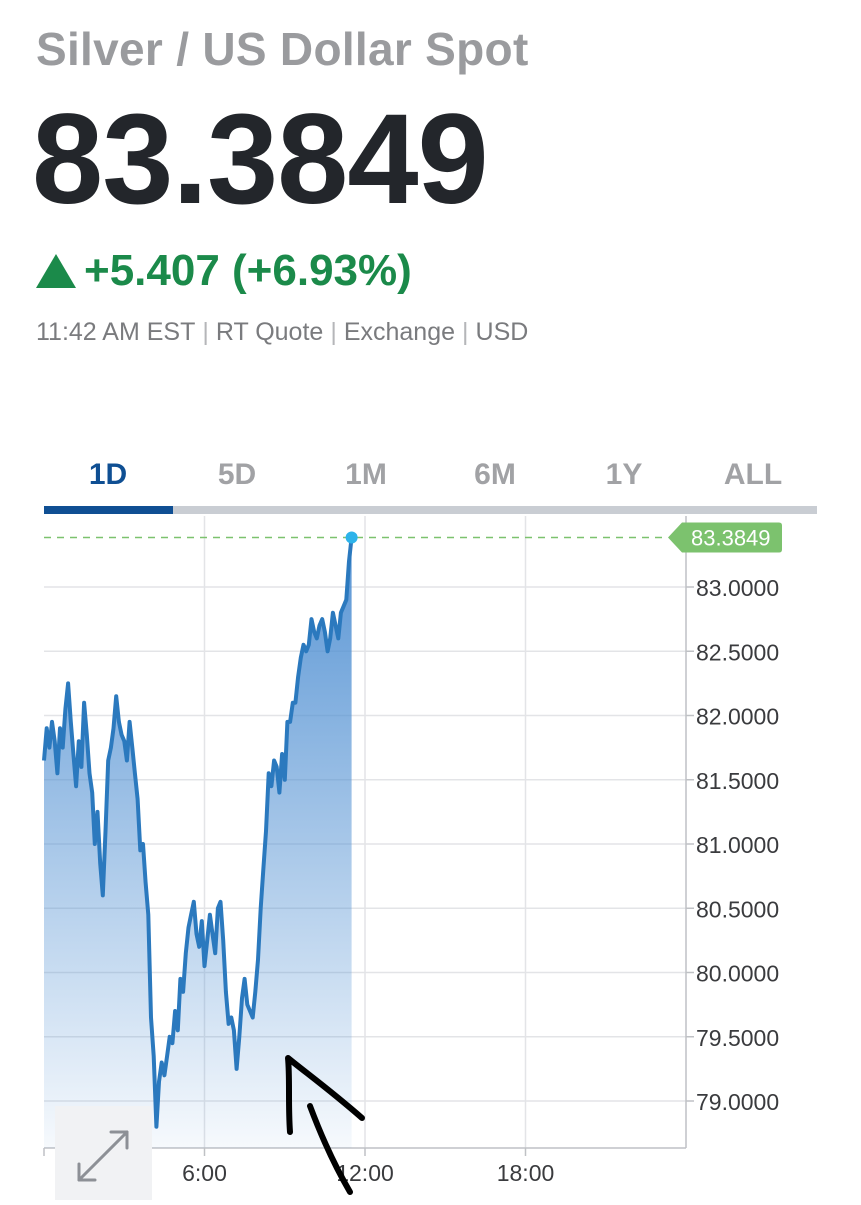  What do you see at coordinates (269, 332) in the screenshot?
I see `quote-type: RT Quote` at bounding box center [269, 332].